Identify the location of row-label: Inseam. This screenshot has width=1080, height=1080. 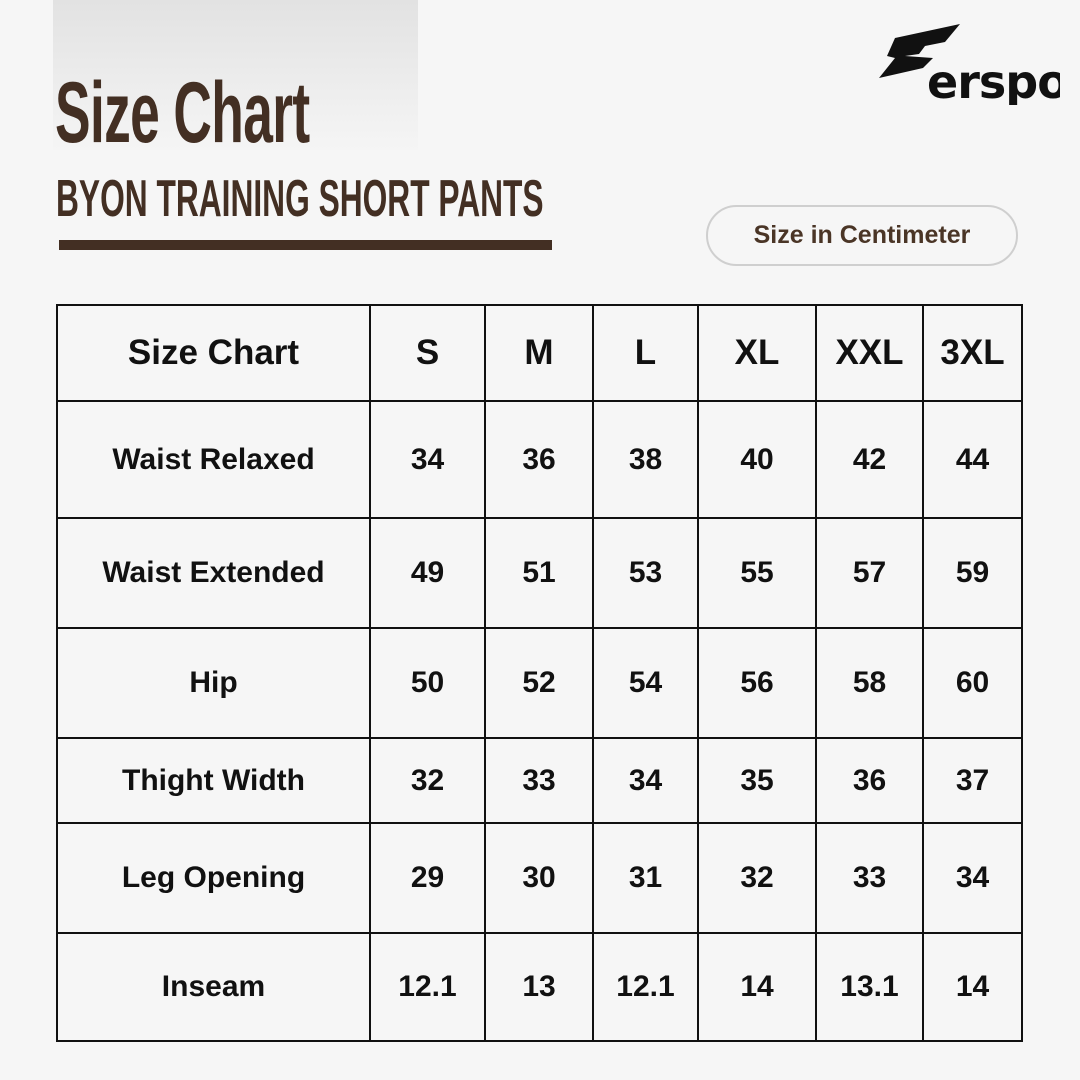
(213, 987).